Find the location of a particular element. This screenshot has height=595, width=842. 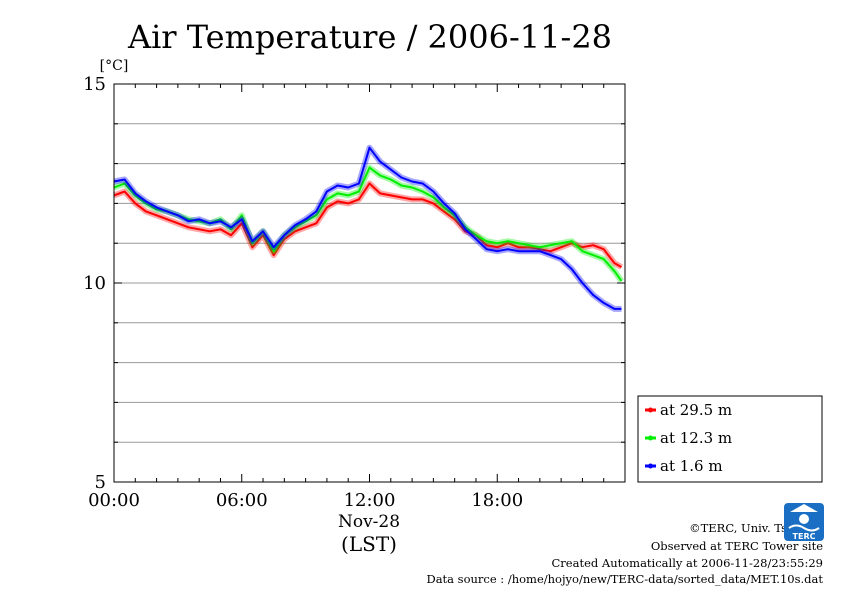

legend: at 29.5 m at 12.3 m at 1.6 m is located at coordinates (730, 439).